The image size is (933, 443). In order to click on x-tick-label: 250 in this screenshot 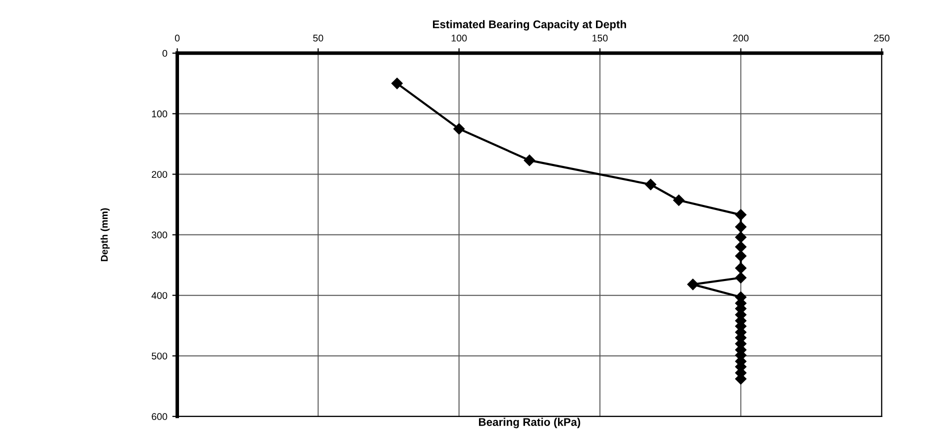, I will do `click(882, 38)`.